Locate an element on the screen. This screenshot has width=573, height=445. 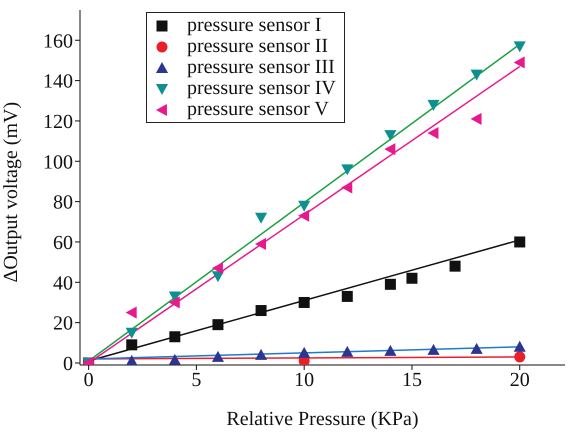
x-tick-label: 0 is located at coordinates (89, 380).